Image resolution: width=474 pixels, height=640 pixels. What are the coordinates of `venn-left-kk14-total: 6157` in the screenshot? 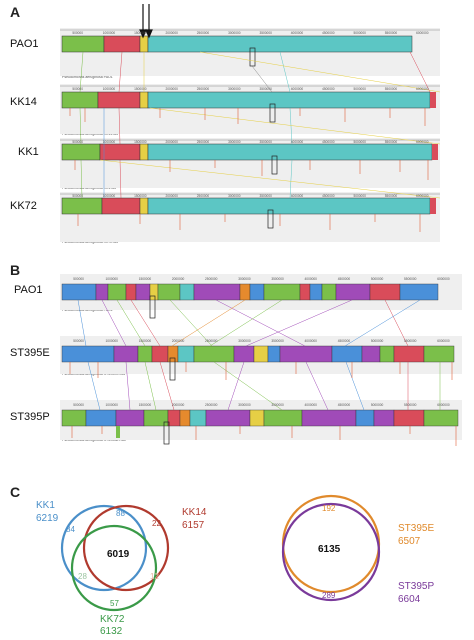 It's located at (193, 525).